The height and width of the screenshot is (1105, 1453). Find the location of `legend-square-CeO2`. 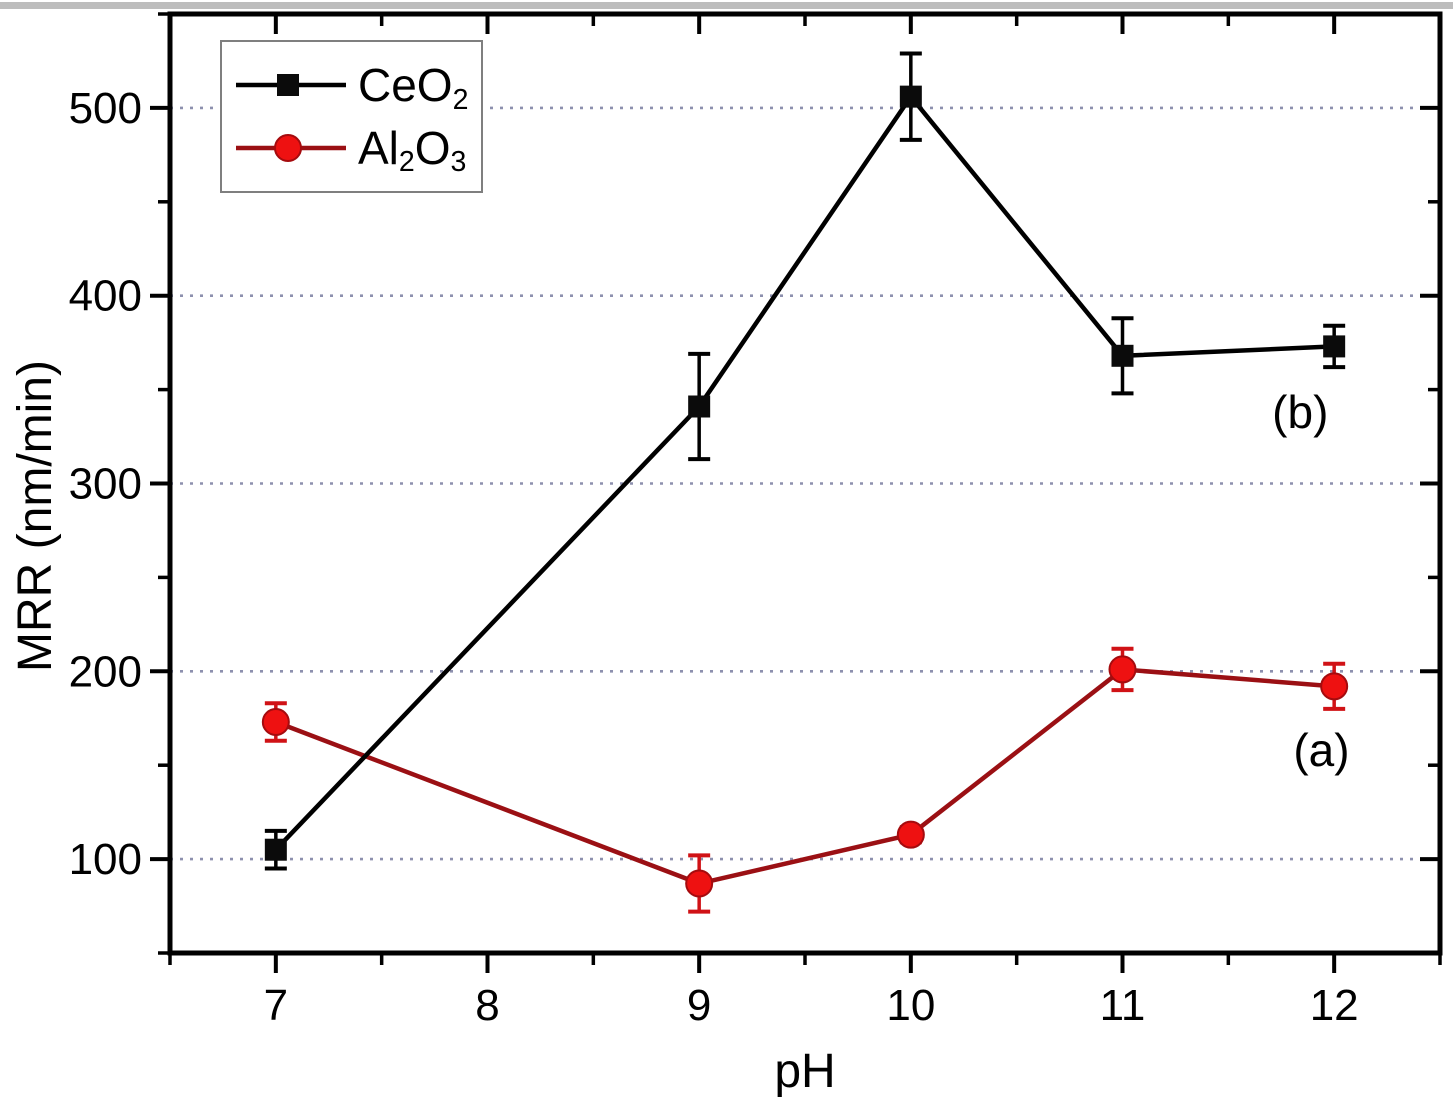

legend-square-CeO2 is located at coordinates (288, 85).